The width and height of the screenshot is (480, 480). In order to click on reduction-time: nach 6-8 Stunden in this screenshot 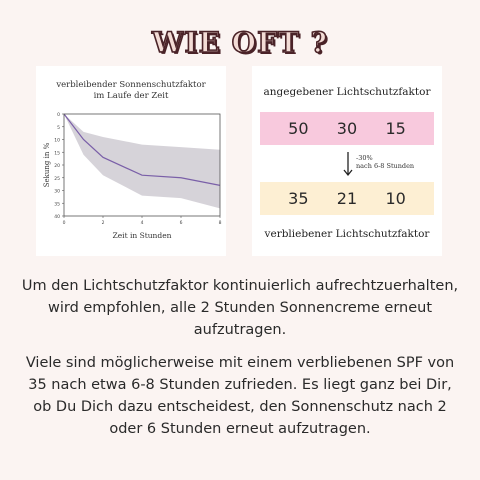, I will do `click(385, 166)`.